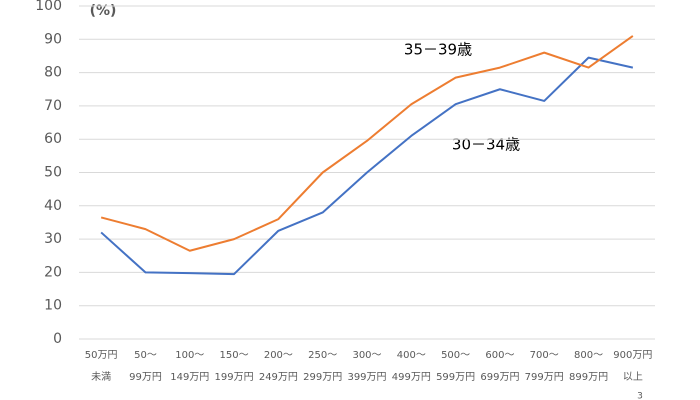 This screenshot has height=400, width=700. I want to click on x-tick-label: 700〜, so click(544, 355).